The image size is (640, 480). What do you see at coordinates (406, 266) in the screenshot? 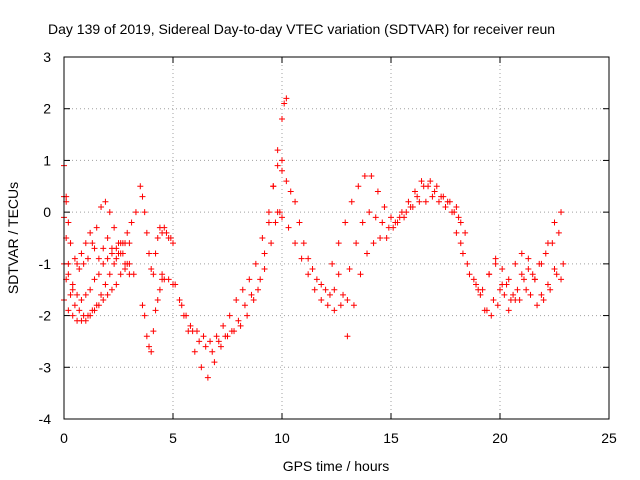
I see `series-track-o` at bounding box center [406, 266].